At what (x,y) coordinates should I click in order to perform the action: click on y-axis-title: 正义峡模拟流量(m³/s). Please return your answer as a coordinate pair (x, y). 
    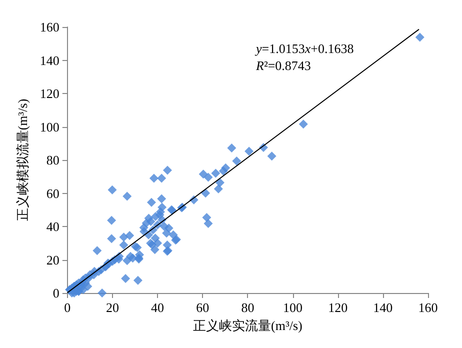
    Looking at the image, I should click on (22, 160).